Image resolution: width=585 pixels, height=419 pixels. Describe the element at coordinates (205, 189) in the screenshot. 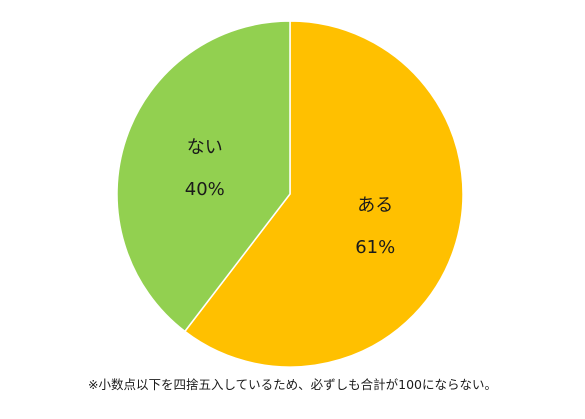

I see `slice-percent-label: 40%` at that location.